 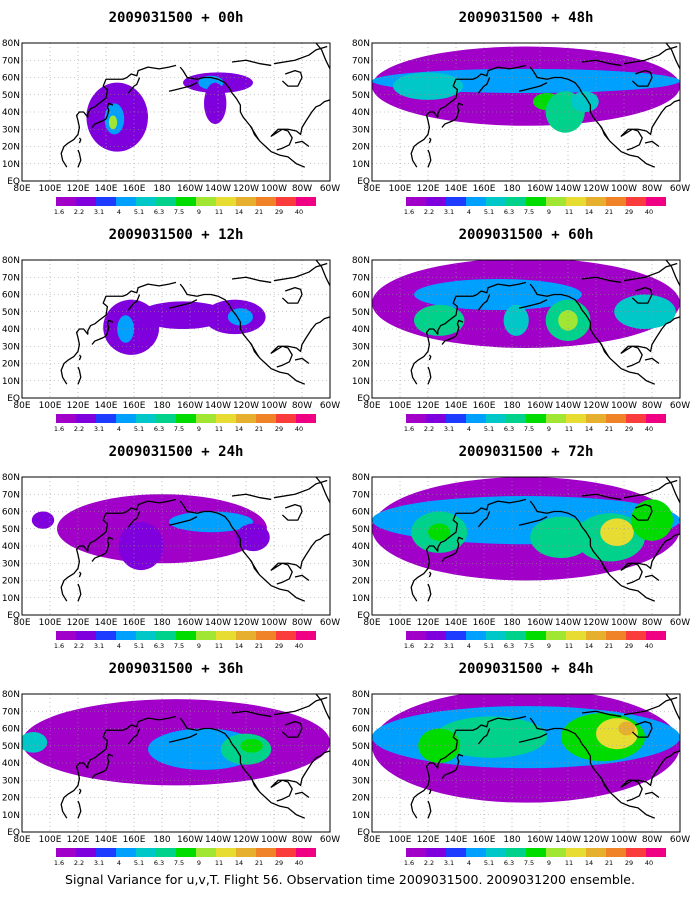 I want to click on longitude-tick-label: 80E, so click(x=371, y=840).